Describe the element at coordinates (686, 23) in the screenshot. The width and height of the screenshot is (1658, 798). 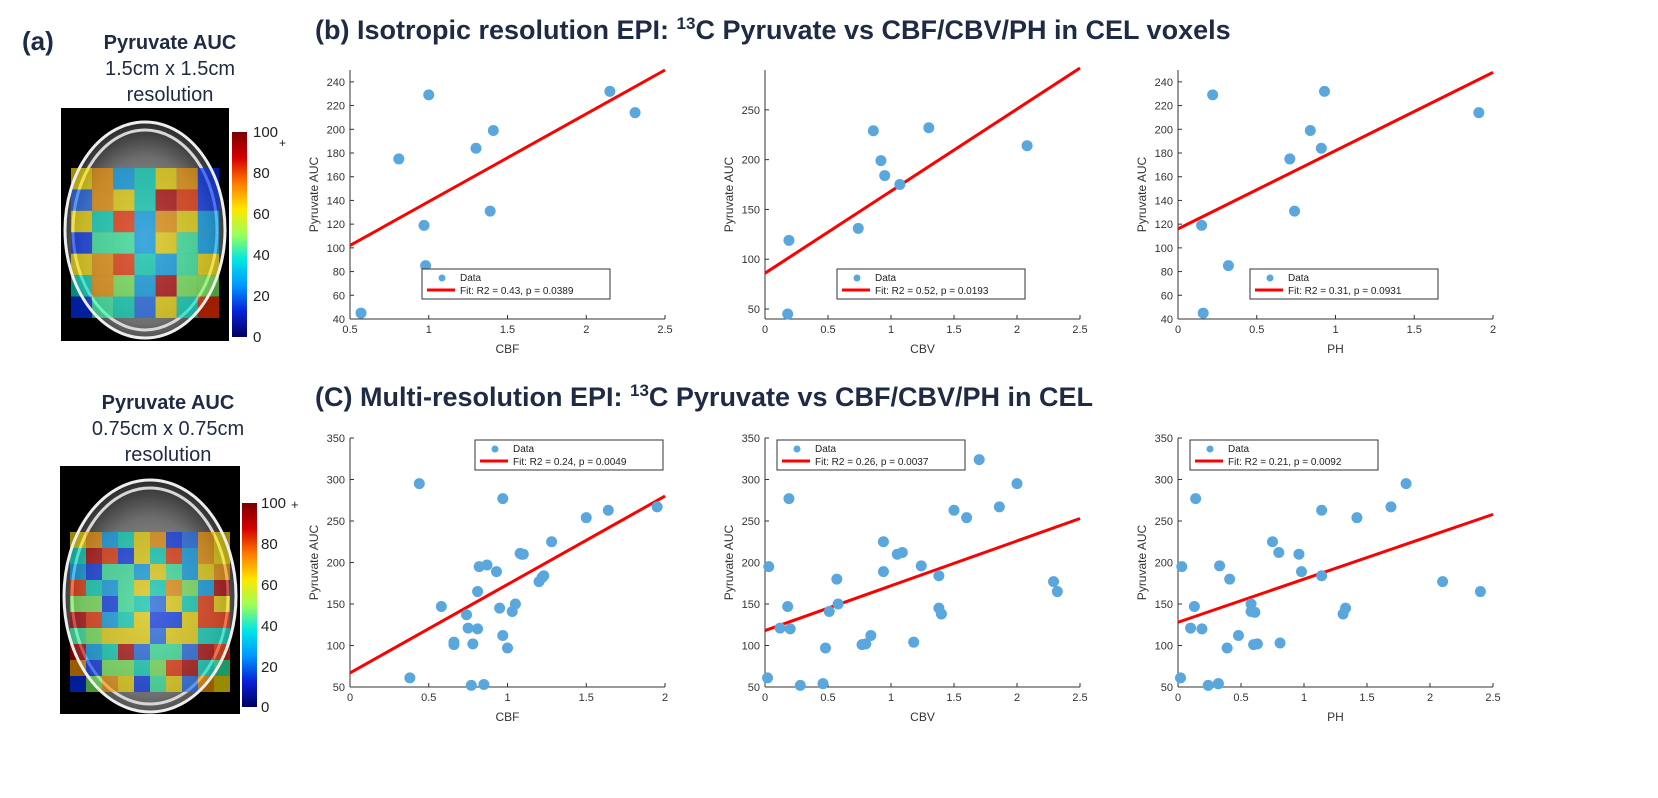
I see `heading-b-sup: 13` at that location.